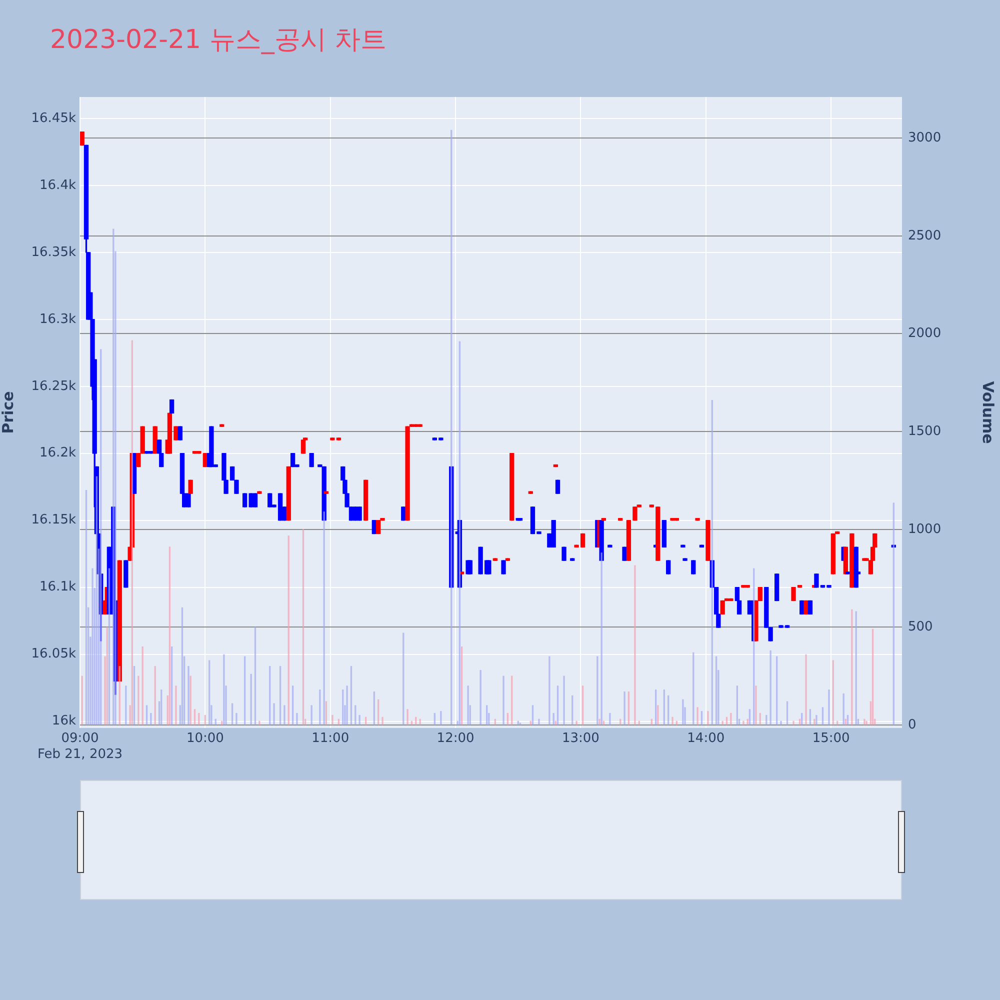 Image resolution: width=1000 pixels, height=1000 pixels. I want to click on y-axis-title: Price, so click(8, 412).